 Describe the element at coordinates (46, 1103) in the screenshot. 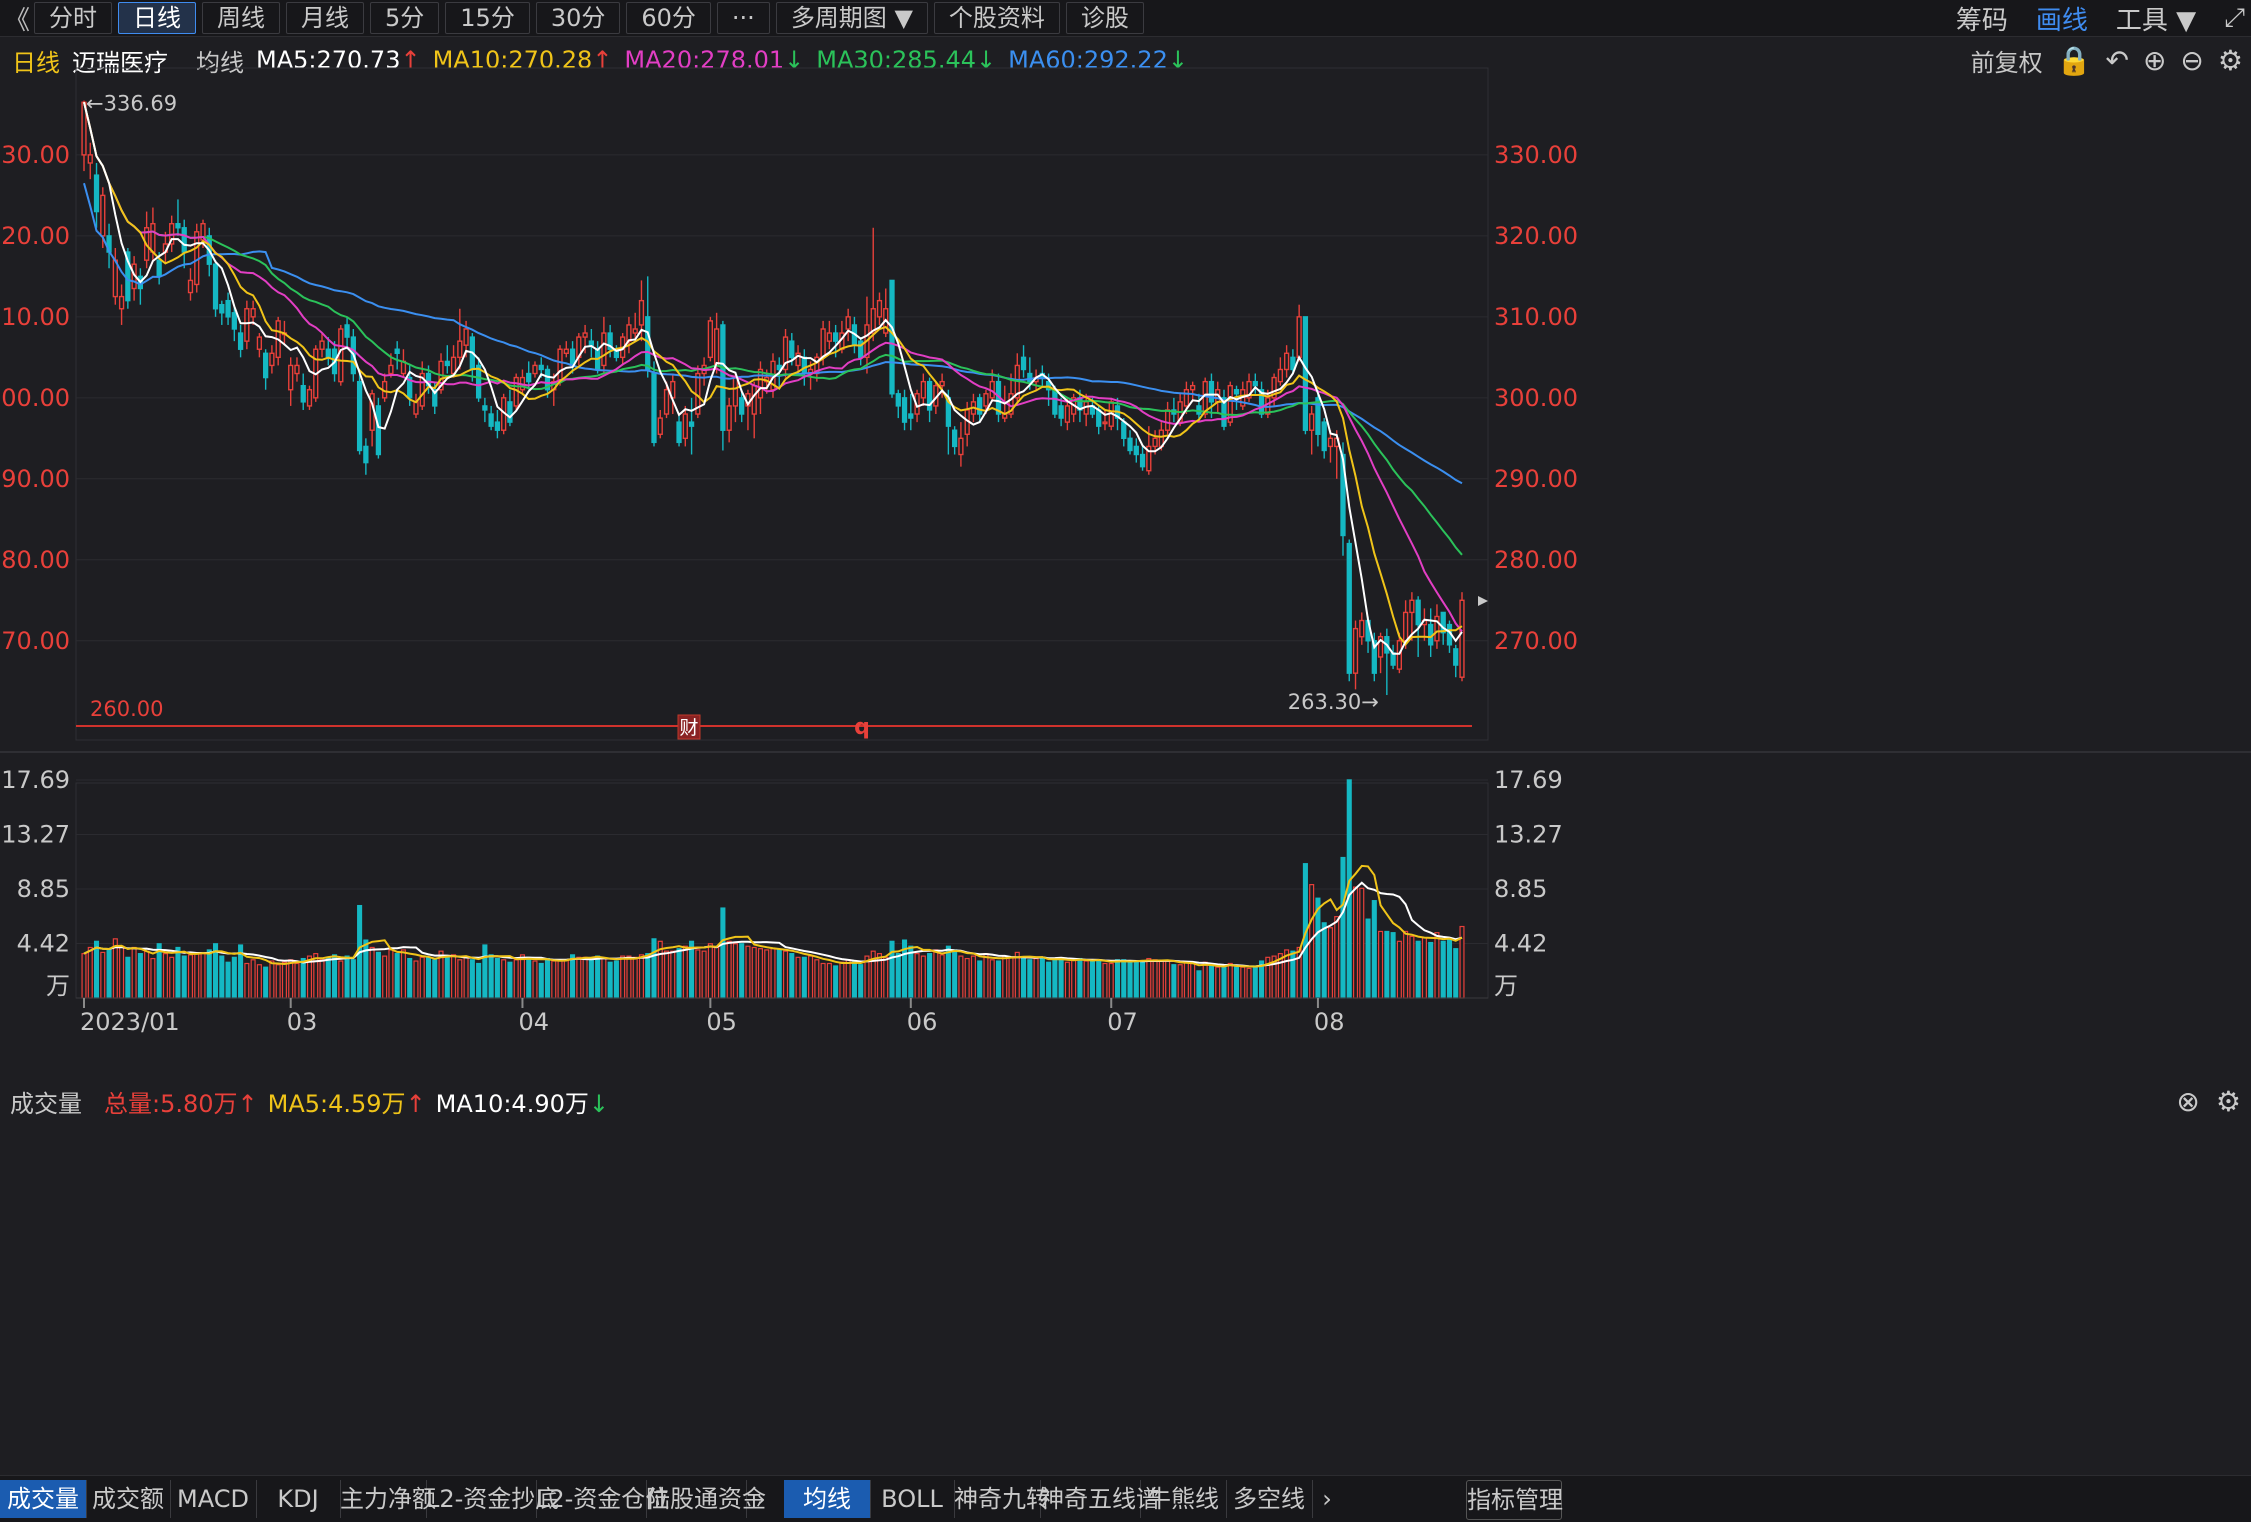

I see `volume-title: 成交量` at that location.